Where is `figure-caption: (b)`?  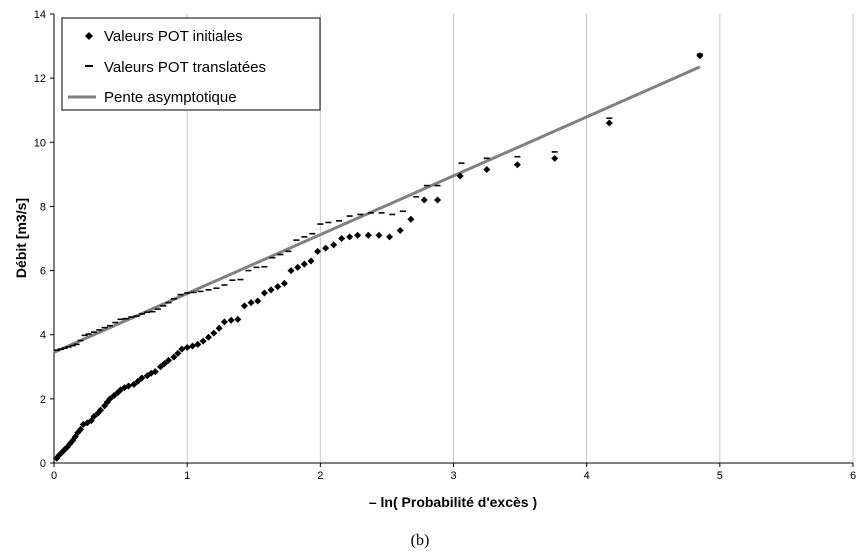 figure-caption: (b) is located at coordinates (420, 540).